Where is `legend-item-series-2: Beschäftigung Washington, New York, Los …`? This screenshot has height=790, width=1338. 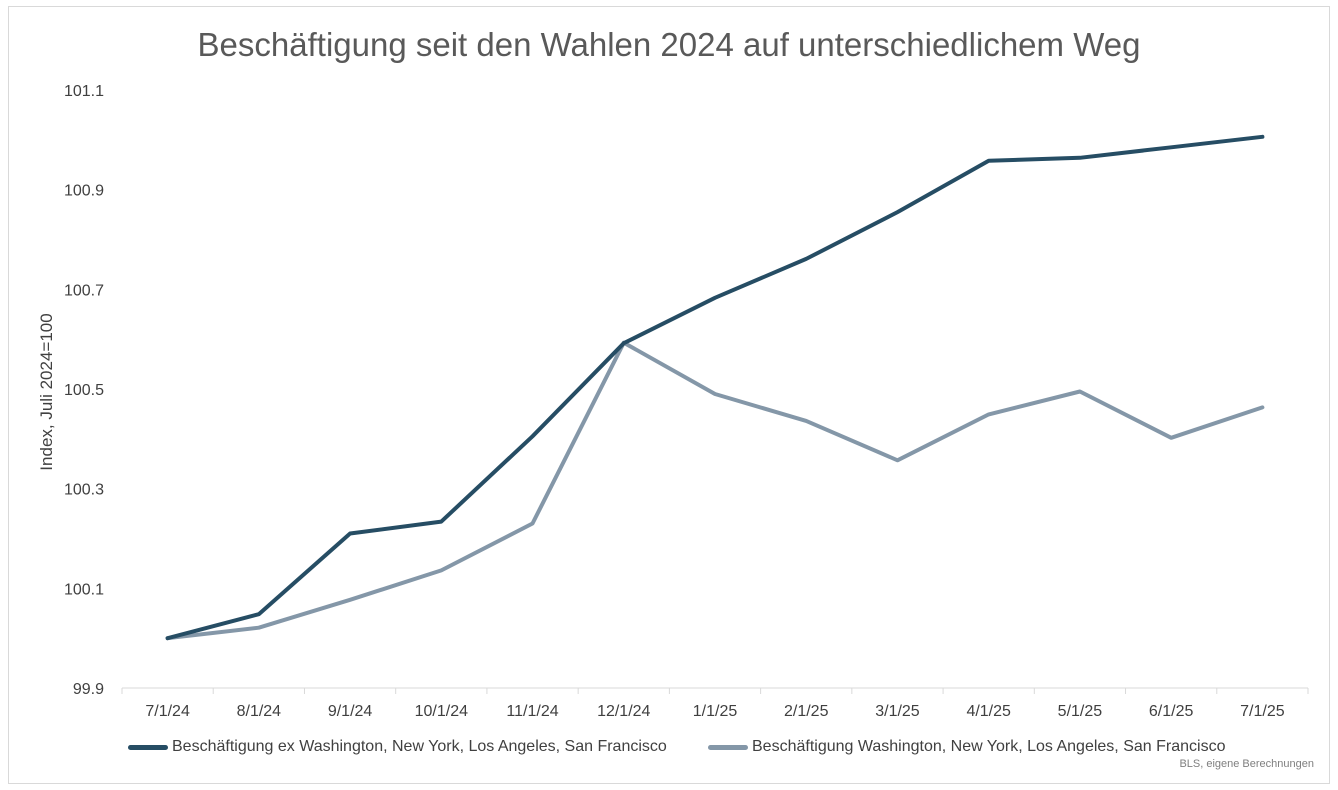 legend-item-series-2: Beschäftigung Washington, New York, Los … is located at coordinates (966, 747).